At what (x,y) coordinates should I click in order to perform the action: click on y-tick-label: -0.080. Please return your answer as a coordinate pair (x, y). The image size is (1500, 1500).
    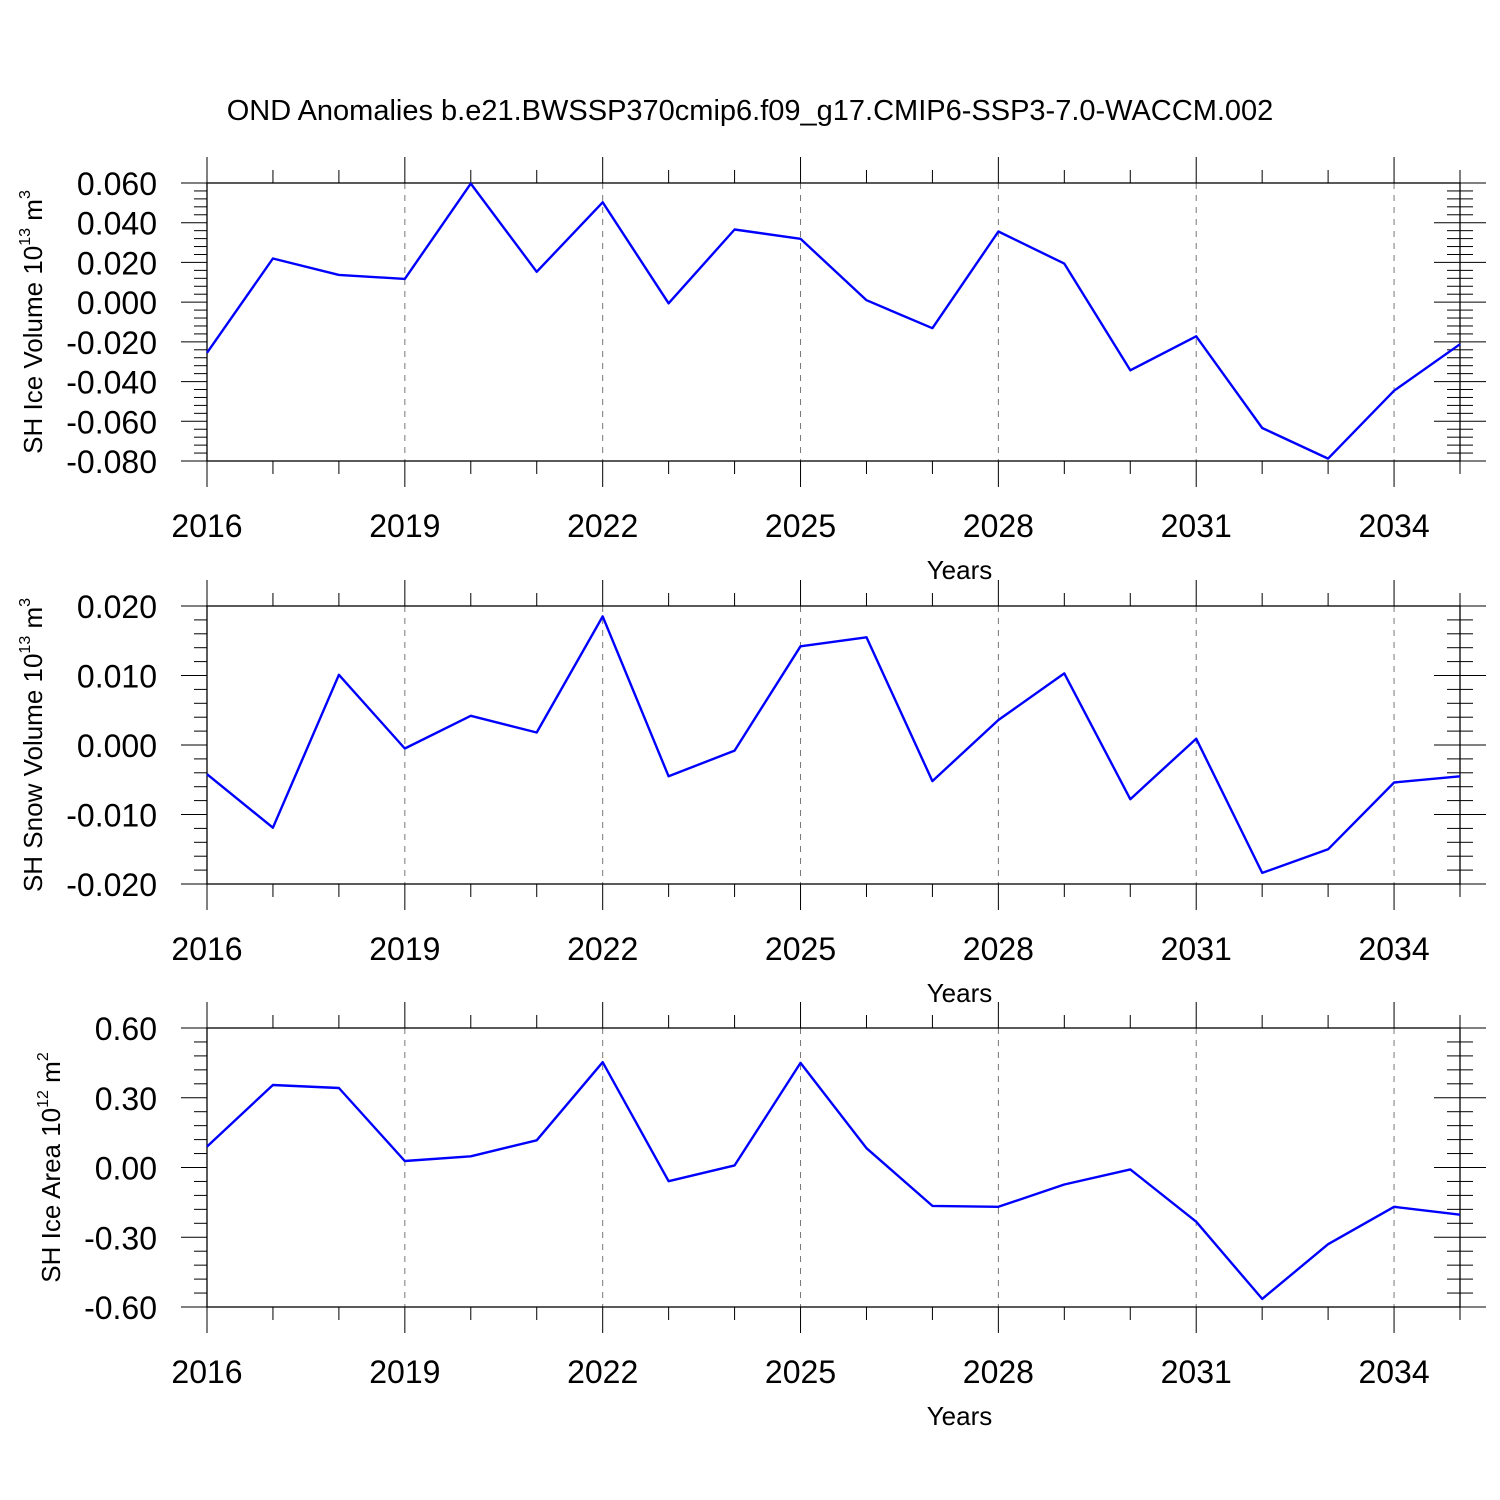
    Looking at the image, I should click on (111, 462).